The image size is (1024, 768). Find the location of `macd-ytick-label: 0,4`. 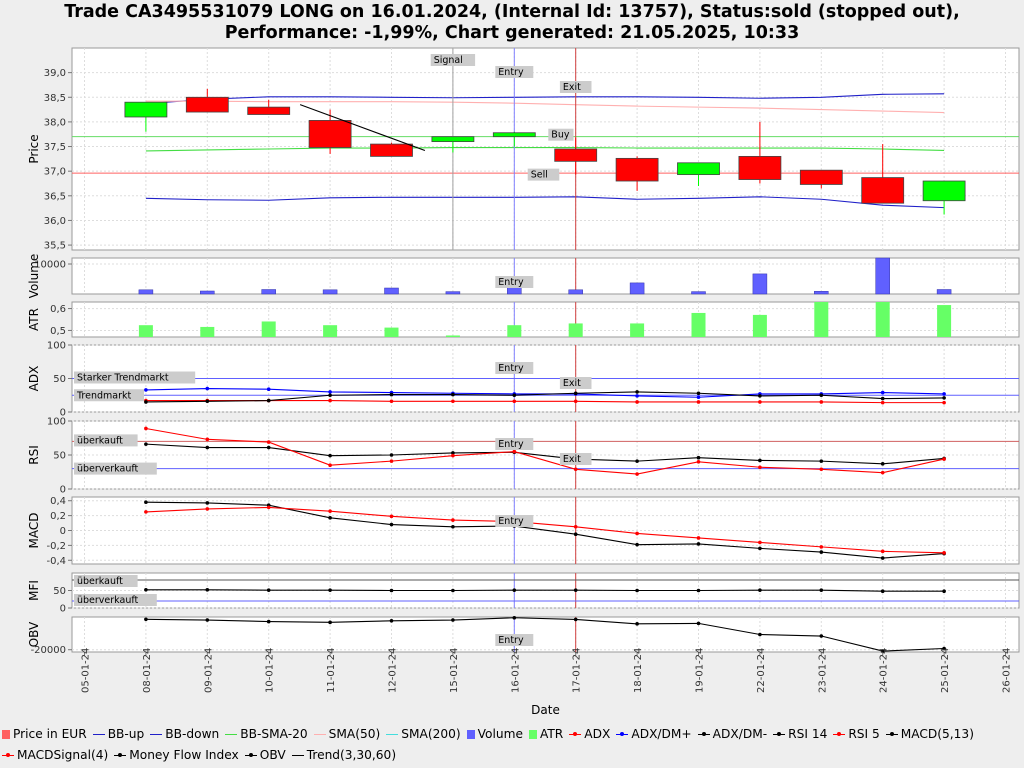

macd-ytick-label: 0,4 is located at coordinates (58, 501).